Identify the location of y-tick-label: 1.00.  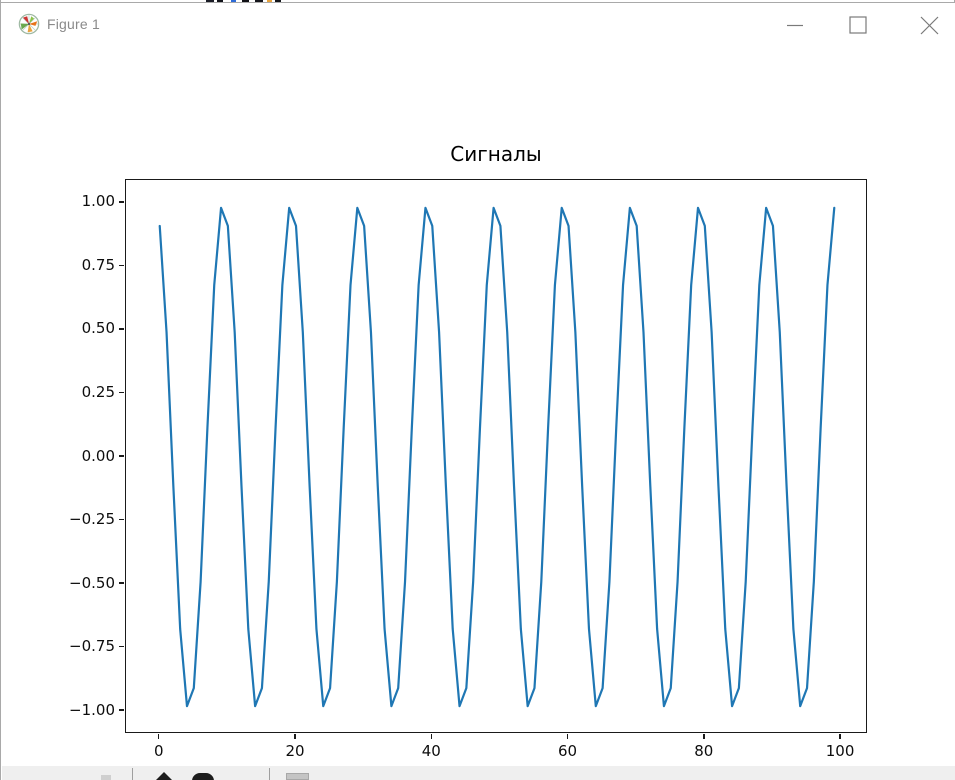
(98, 201).